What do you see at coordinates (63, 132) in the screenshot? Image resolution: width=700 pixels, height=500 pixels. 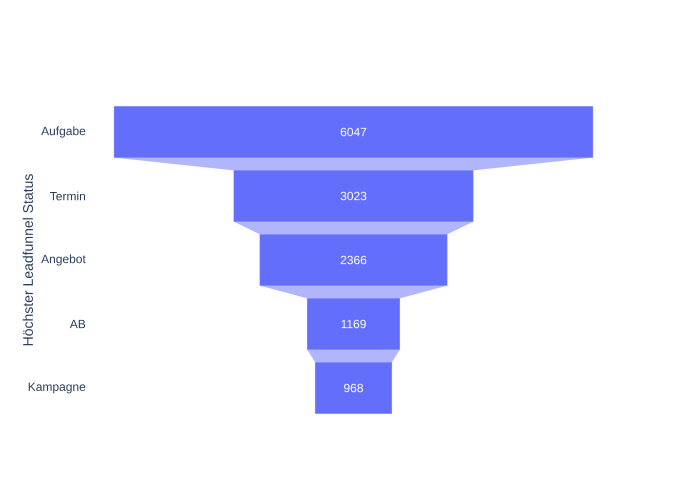 I see `category-label: Aufgabe` at bounding box center [63, 132].